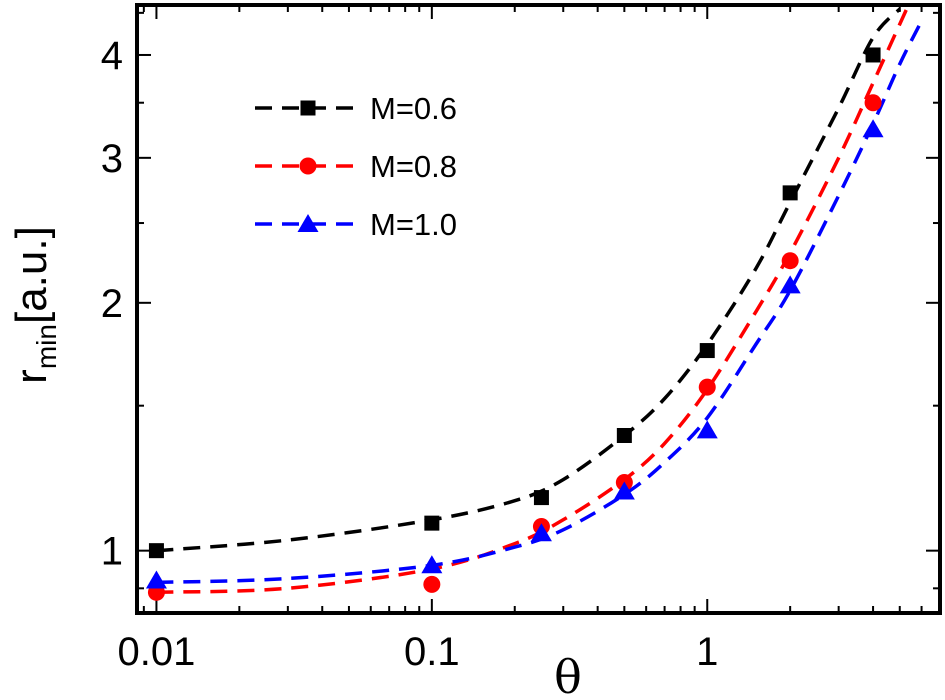 The image size is (945, 700). Describe the element at coordinates (112, 159) in the screenshot. I see `y-tick-label: 3` at that location.